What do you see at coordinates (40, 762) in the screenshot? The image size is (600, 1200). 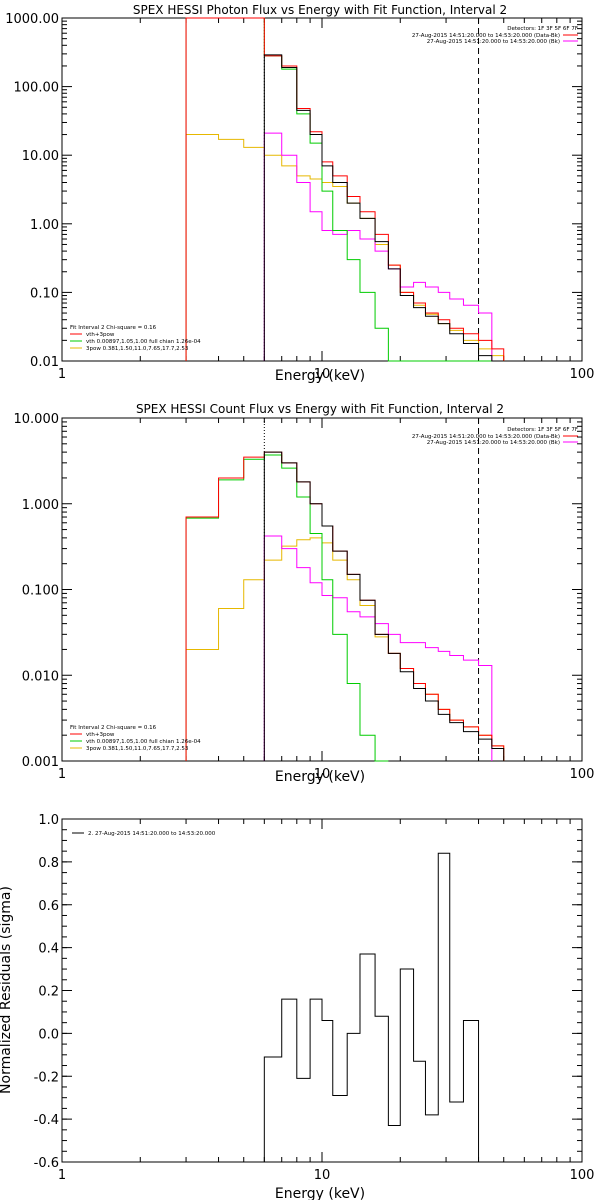 I see `y-tick-label: 0.001` at bounding box center [40, 762].